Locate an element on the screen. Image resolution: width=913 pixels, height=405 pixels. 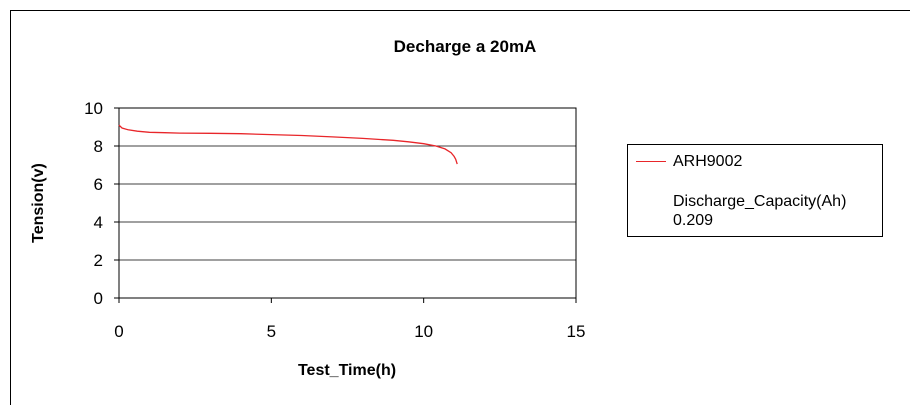
y-tick-label-0: 0 is located at coordinates (98, 298).